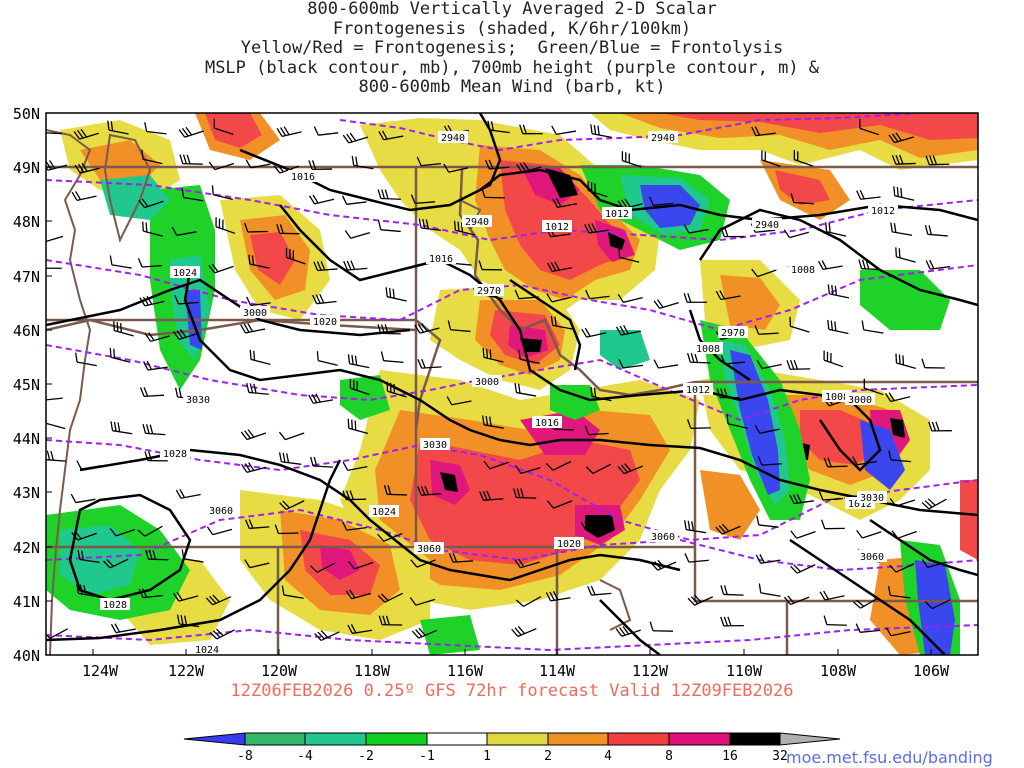 The image size is (1024, 768). I want to click on lat-label: 47N, so click(26, 277).